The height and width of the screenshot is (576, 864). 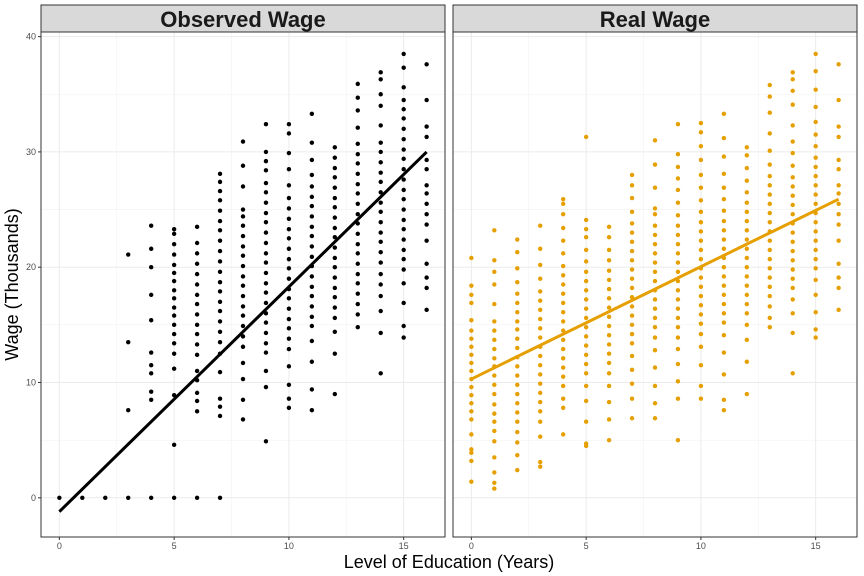 What do you see at coordinates (242, 19) in the screenshot?
I see `panel-title-observed-wage: Observed Wage` at bounding box center [242, 19].